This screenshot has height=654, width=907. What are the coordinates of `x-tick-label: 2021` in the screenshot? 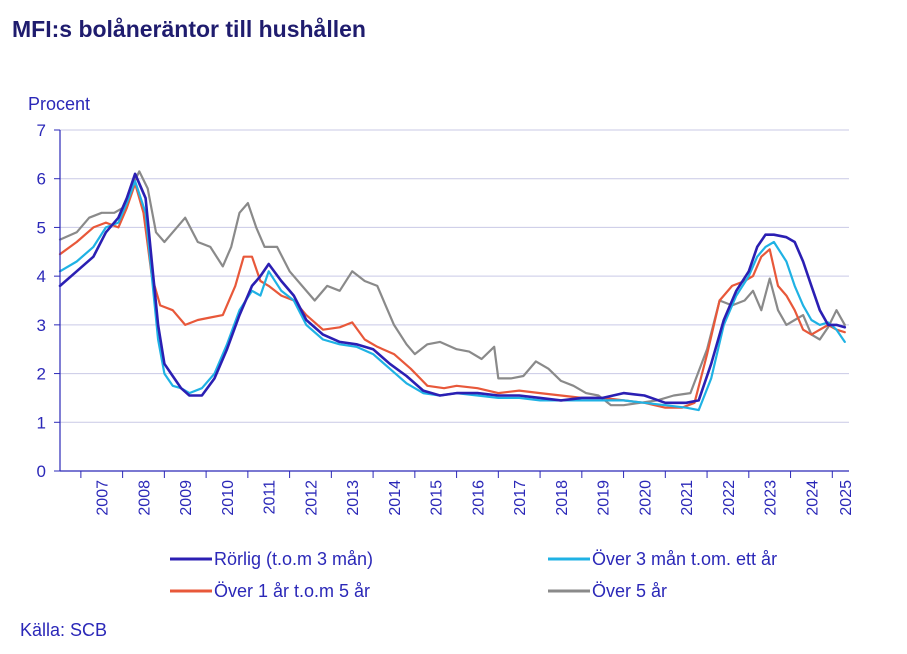 It's located at (687, 498).